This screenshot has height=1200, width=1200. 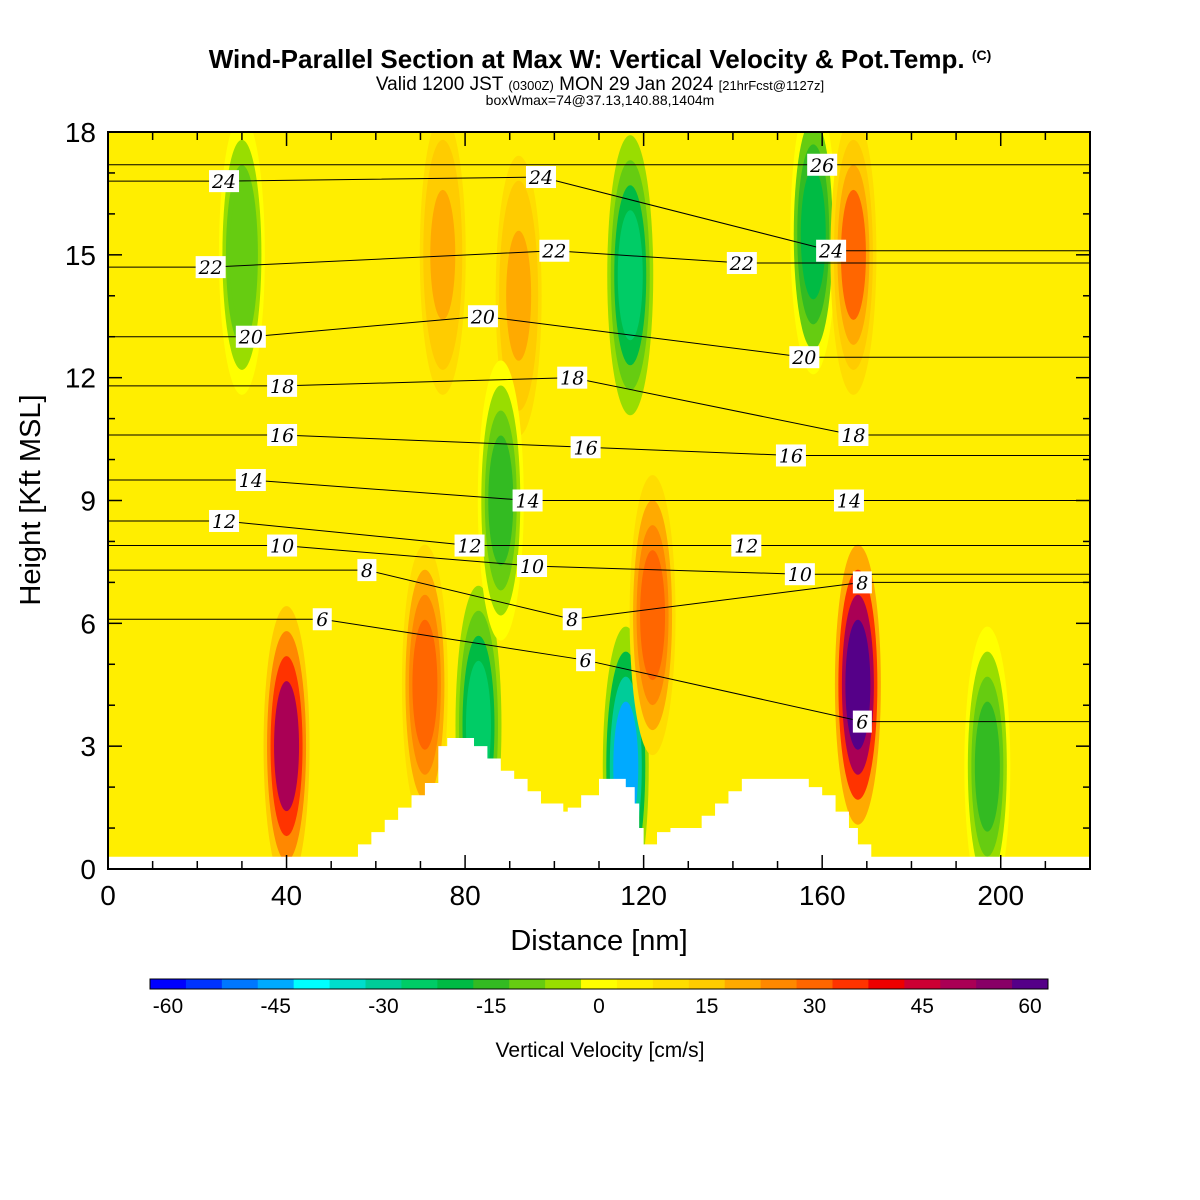 What do you see at coordinates (276, 1006) in the screenshot?
I see `colorbar-tick-label: -45` at bounding box center [276, 1006].